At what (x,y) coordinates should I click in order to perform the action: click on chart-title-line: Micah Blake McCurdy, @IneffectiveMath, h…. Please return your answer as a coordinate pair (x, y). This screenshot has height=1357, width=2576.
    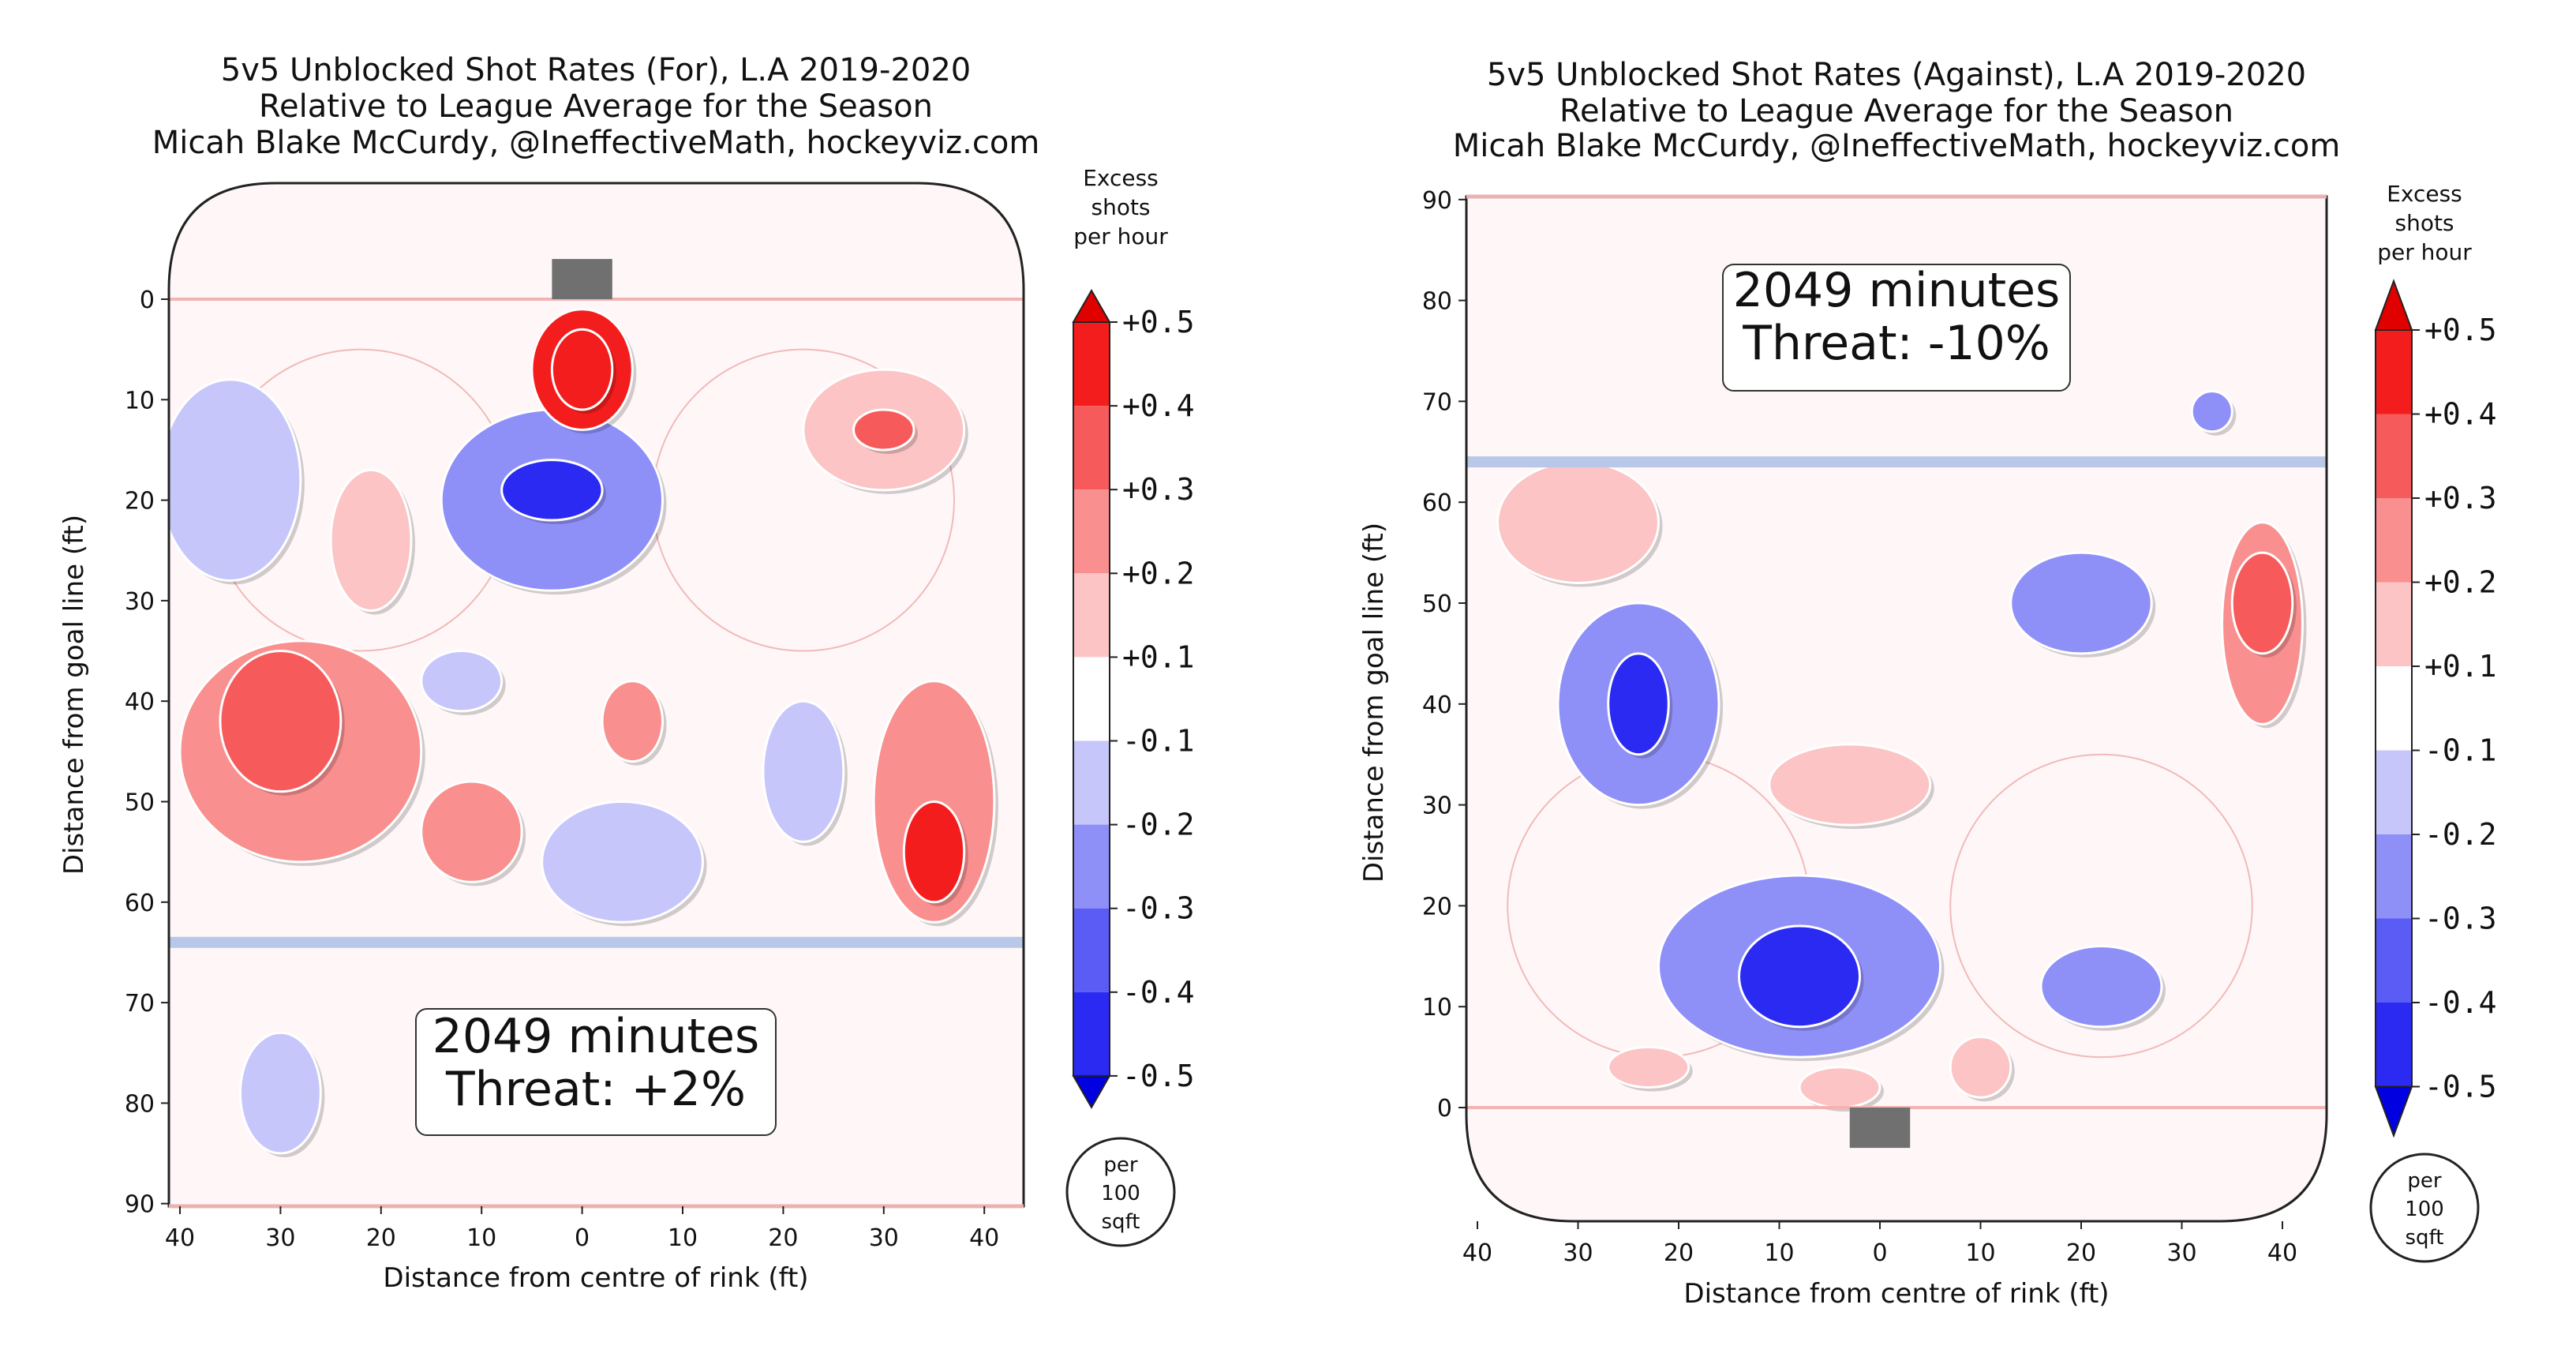
    Looking at the image, I should click on (1897, 146).